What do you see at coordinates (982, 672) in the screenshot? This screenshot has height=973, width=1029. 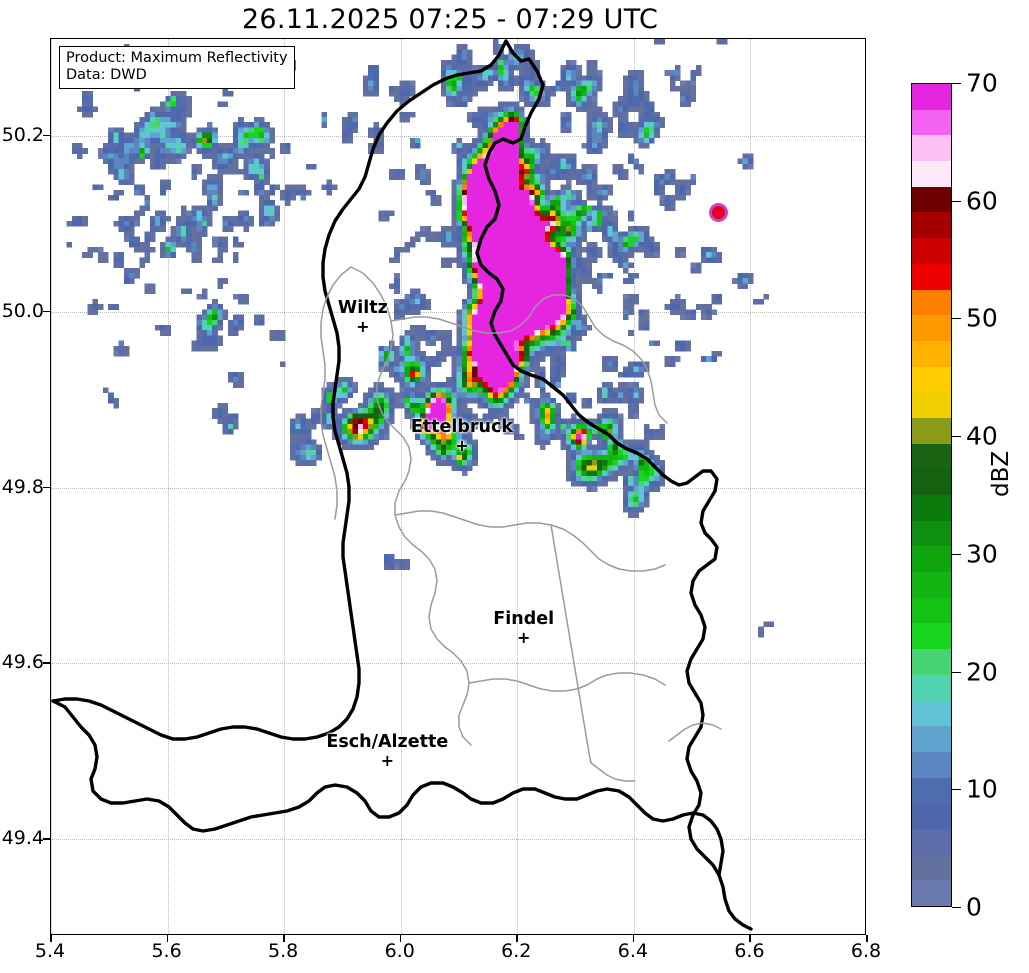 I see `colorbar-tick-label: 20` at bounding box center [982, 672].